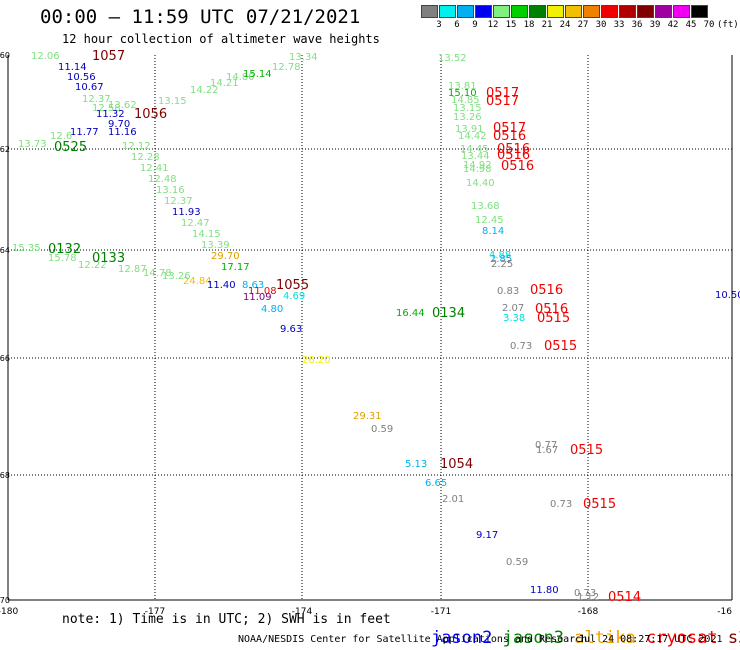  I want to click on wave-height-value: 24.84, so click(197, 281).